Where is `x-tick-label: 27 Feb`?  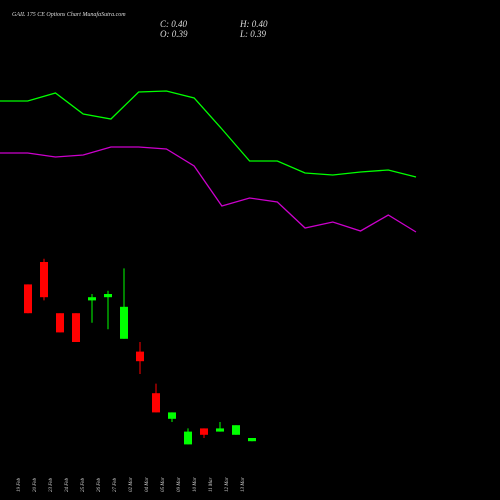
x-tick-label: 27 Feb is located at coordinates (115, 484).